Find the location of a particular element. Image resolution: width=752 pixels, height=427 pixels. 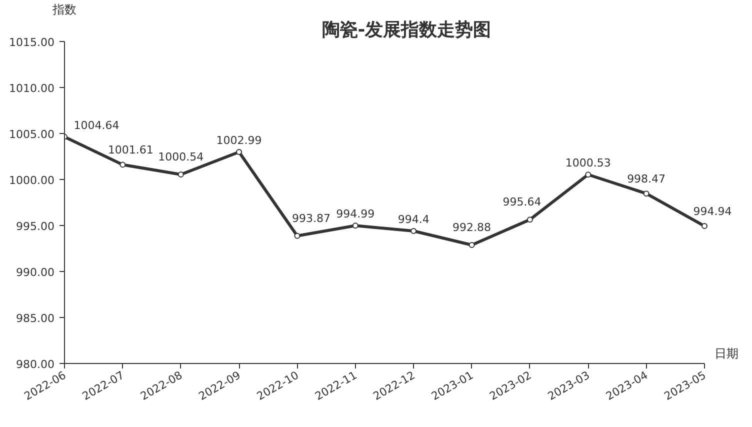

data-label: 1001.61 is located at coordinates (131, 150).